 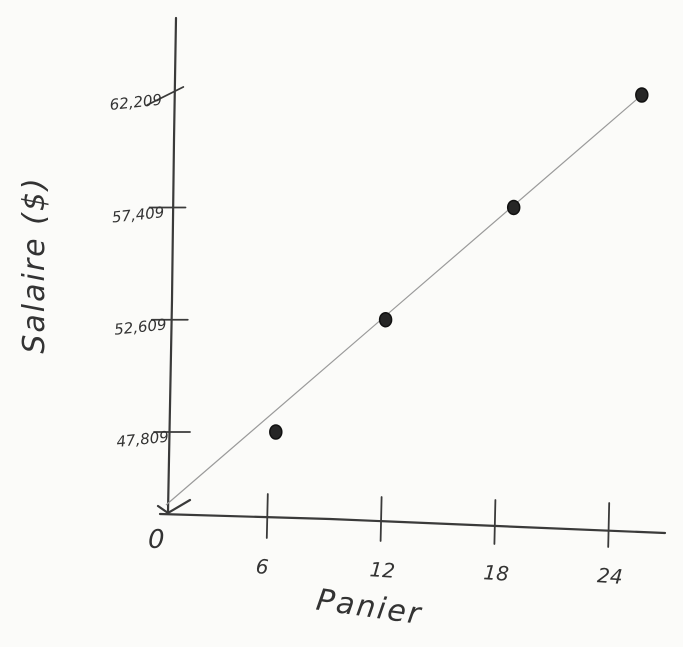 What do you see at coordinates (172, 265) in the screenshot?
I see `y-axis-line` at bounding box center [172, 265].